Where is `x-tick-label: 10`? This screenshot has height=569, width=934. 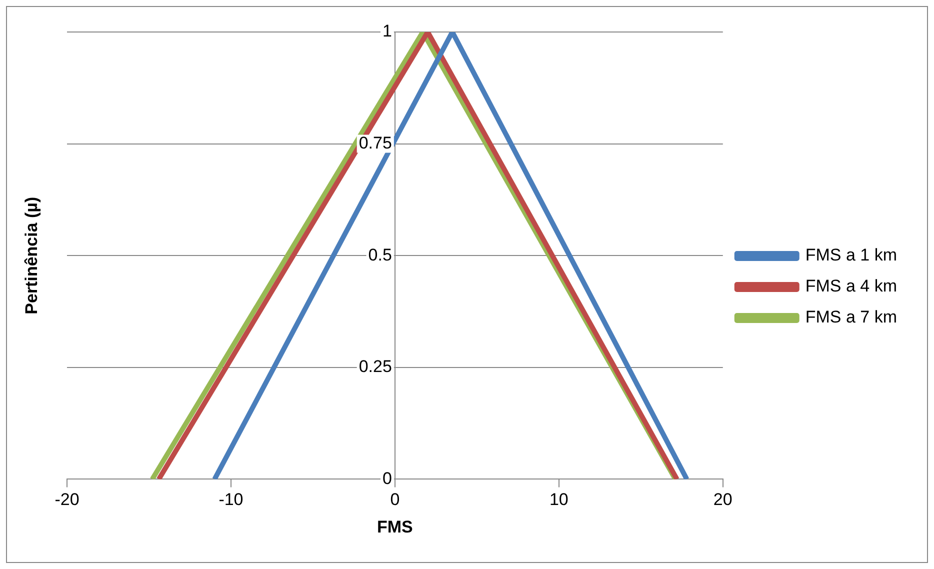 x-tick-label: 10 is located at coordinates (558, 500).